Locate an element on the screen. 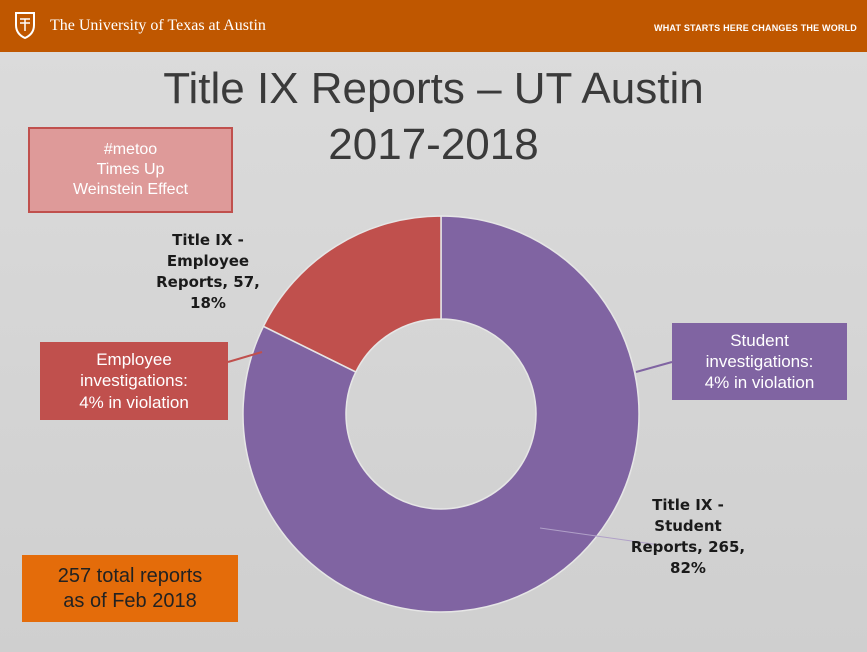  logo is located at coordinates (25, 25).